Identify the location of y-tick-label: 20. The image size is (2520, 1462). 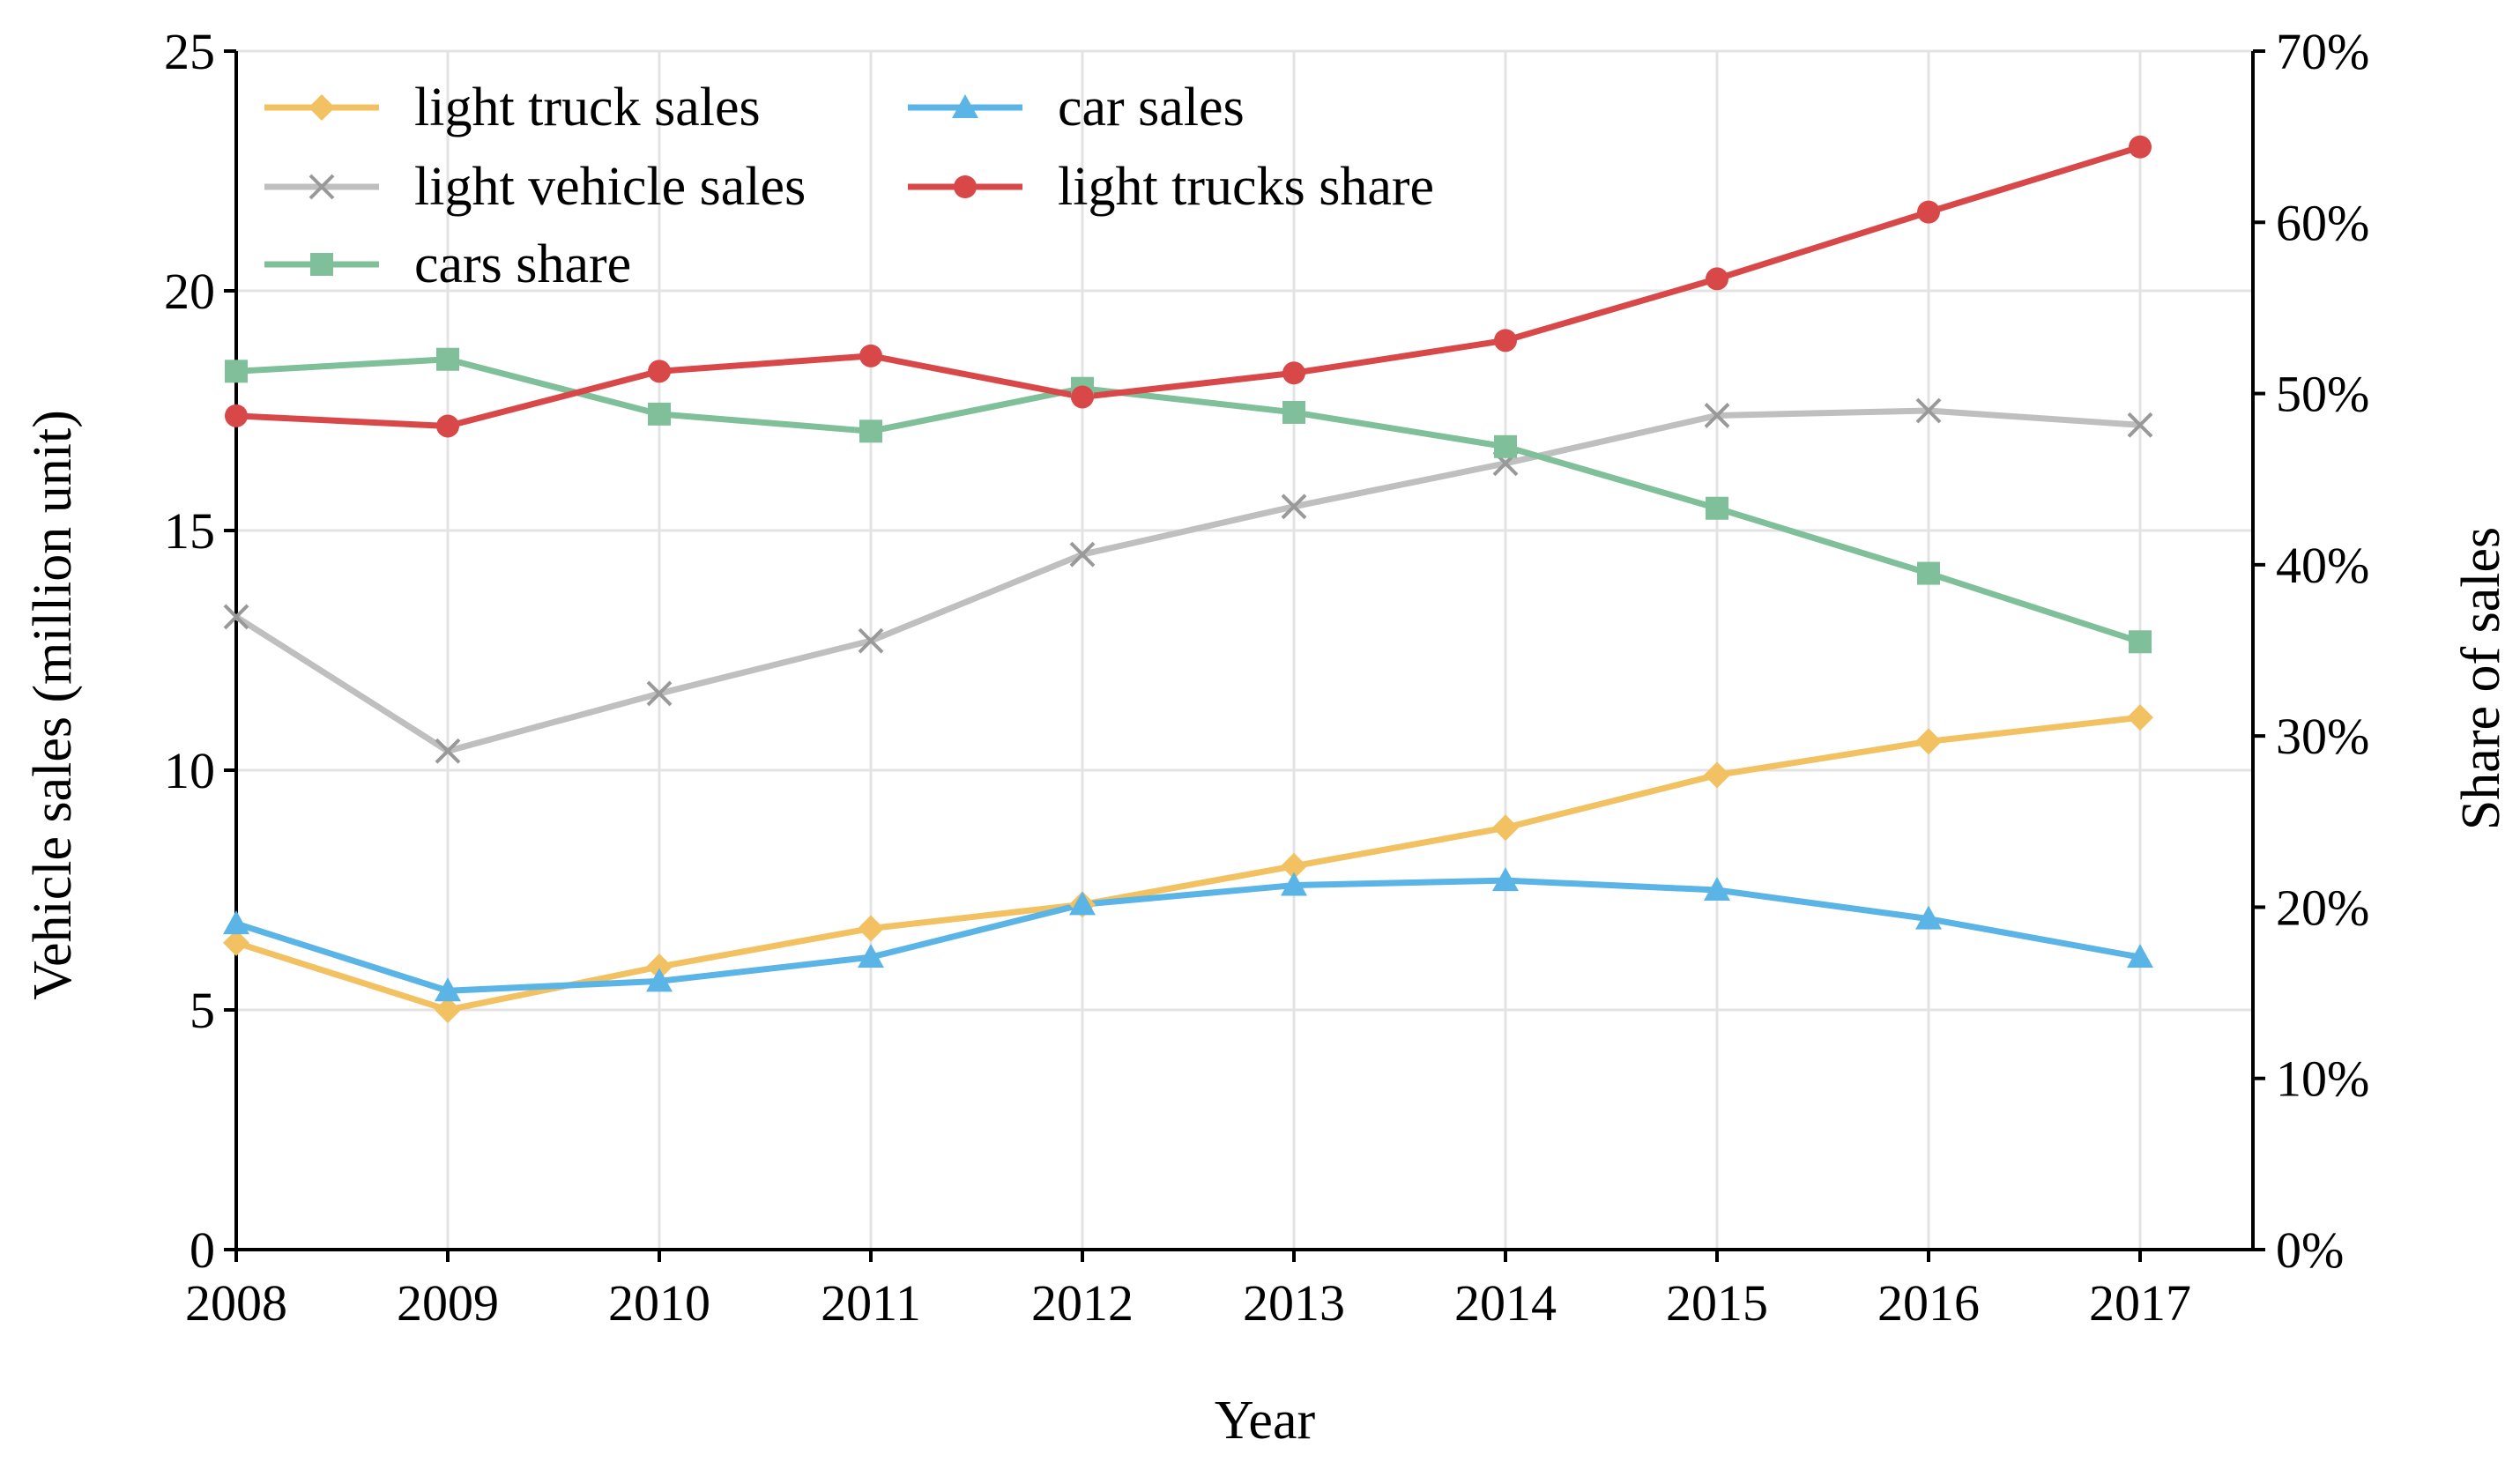
(189, 291).